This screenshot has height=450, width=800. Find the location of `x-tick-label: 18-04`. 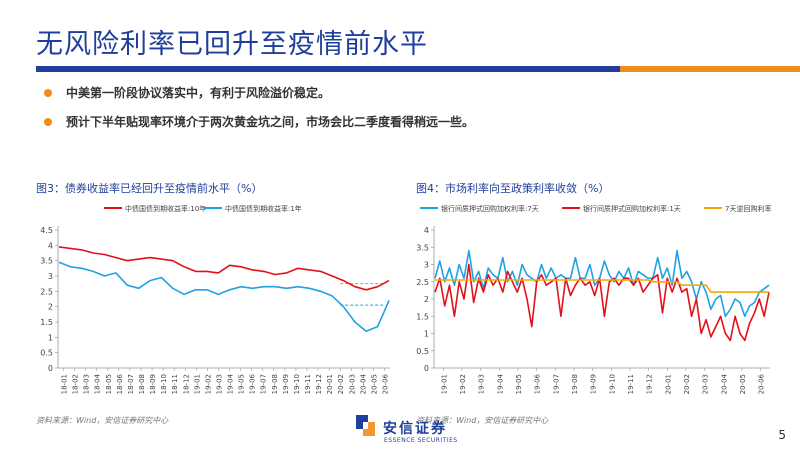

x-tick-label: 18-04 is located at coordinates (98, 383).